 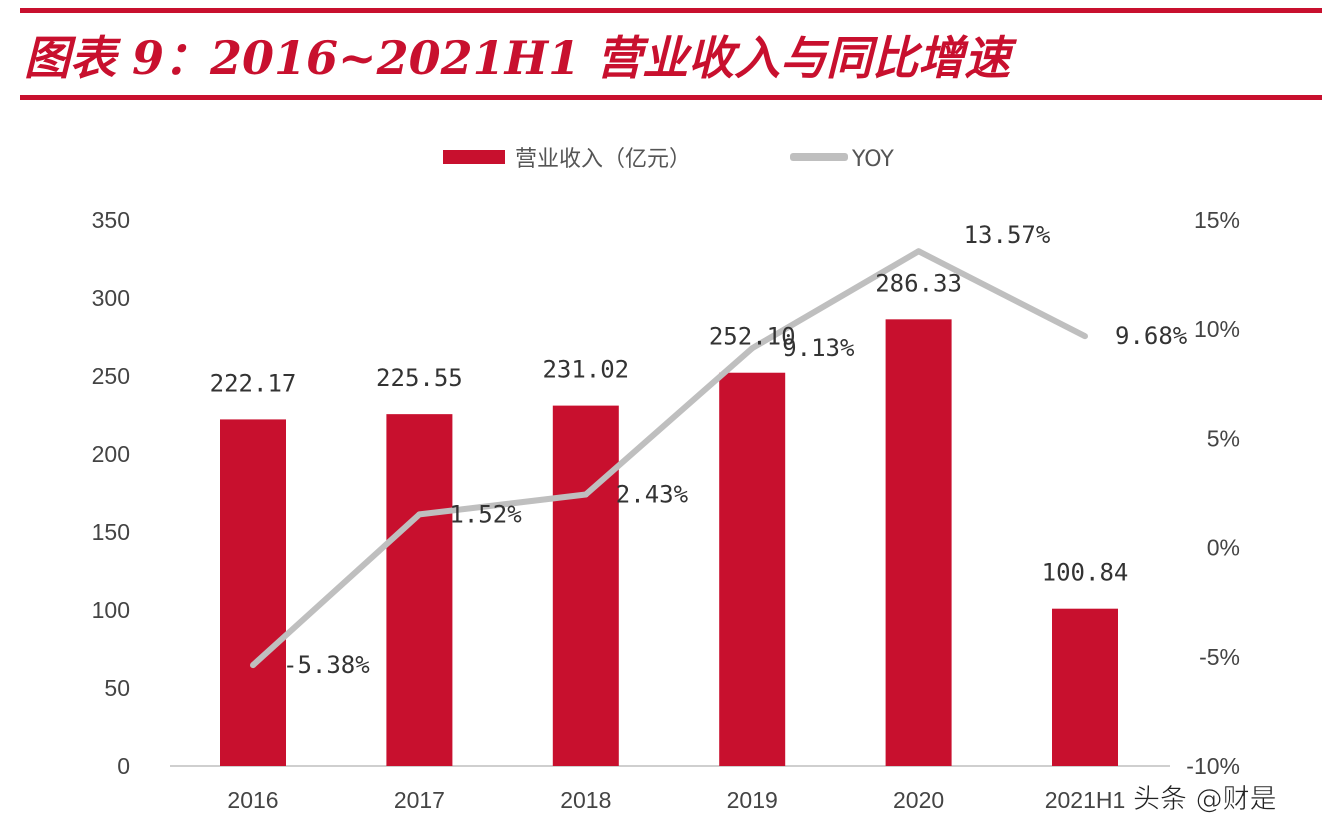 What do you see at coordinates (585, 370) in the screenshot?
I see `bar-data-label: 231.02` at bounding box center [585, 370].